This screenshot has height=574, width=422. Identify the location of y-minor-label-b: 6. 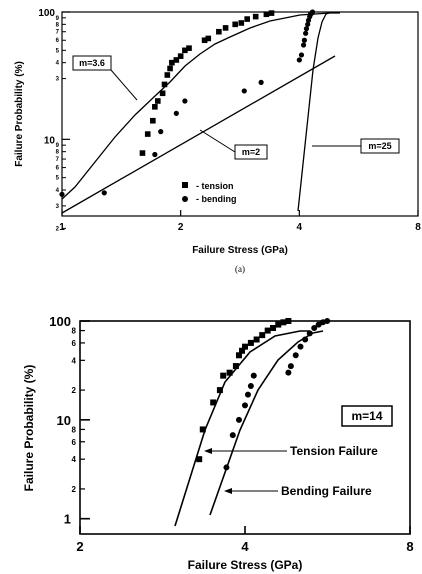
(74, 442).